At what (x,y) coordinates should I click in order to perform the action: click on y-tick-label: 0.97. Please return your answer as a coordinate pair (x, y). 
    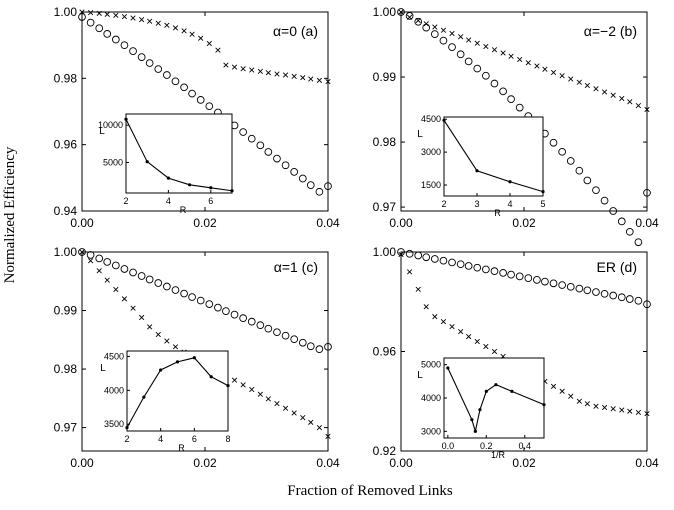
    Looking at the image, I should click on (66, 428).